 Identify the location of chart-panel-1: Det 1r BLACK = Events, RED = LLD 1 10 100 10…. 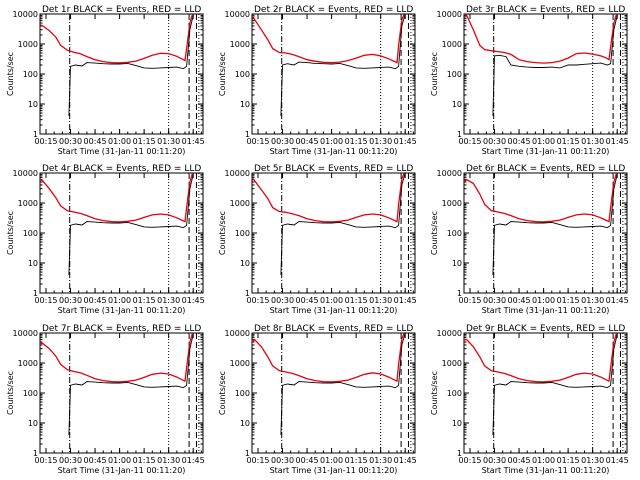
(105, 80).